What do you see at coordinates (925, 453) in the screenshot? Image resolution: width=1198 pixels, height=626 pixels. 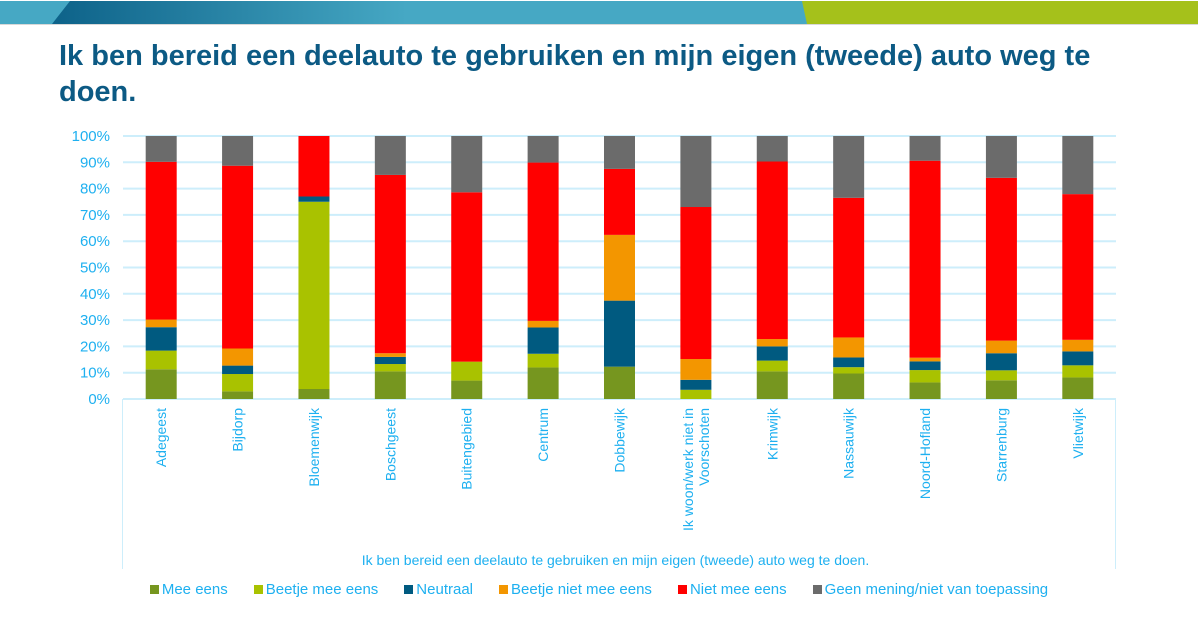 I see `x-category-label: Noord-Hofland` at bounding box center [925, 453].